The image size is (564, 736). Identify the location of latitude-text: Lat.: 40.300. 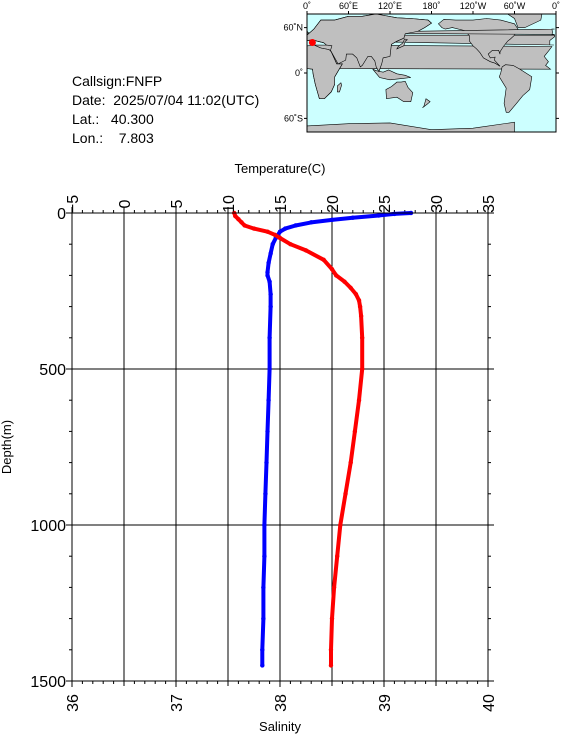
(113, 119).